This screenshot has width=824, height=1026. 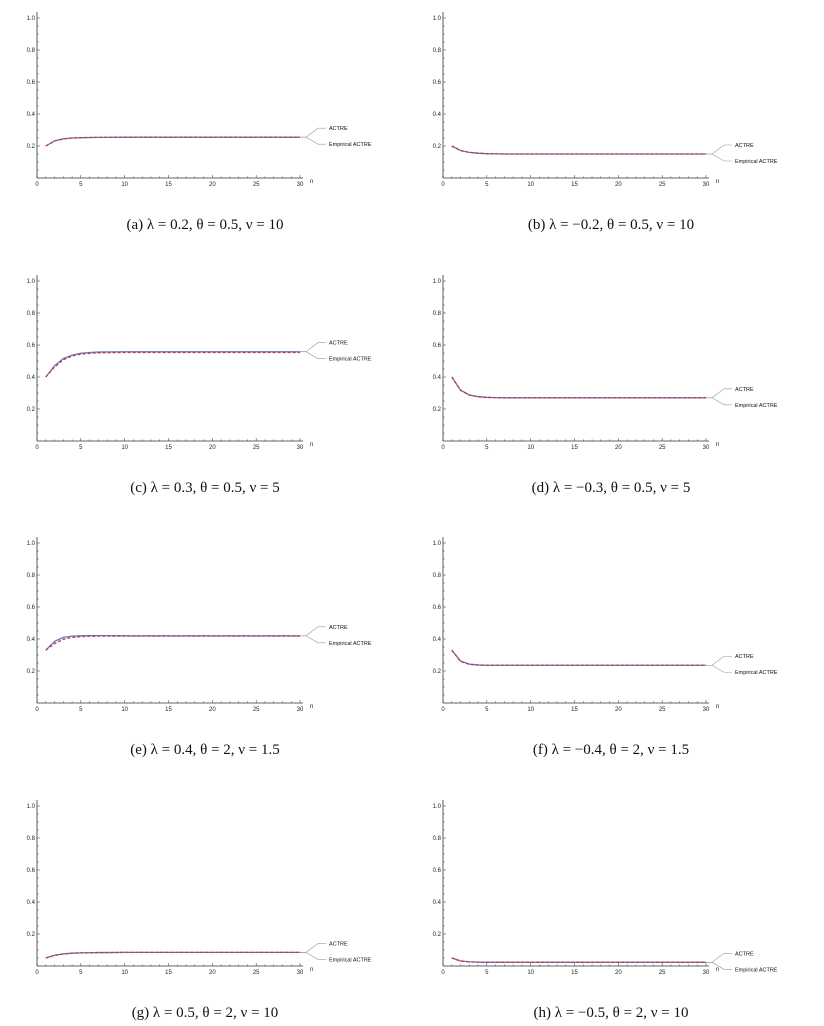 I want to click on panel-caption: (b) λ = −0.2, θ = 0.5, ν = 10, so click(x=611, y=225).